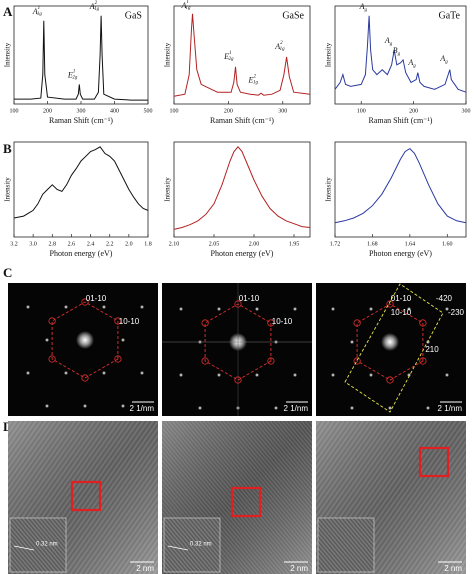  Describe the element at coordinates (75, 78) in the screenshot. I see `peak-label-part: 2g` at that location.